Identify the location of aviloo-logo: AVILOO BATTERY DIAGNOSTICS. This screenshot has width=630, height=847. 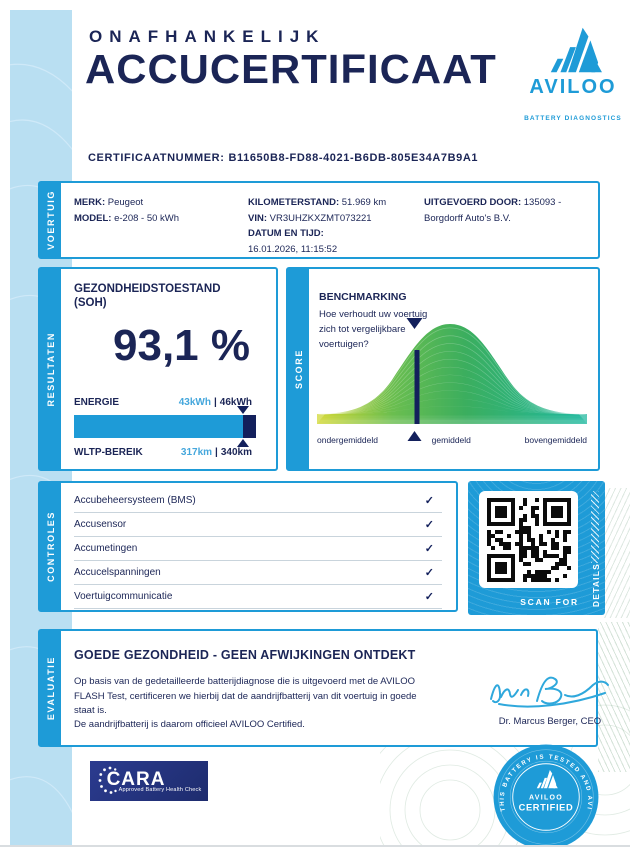
(573, 72).